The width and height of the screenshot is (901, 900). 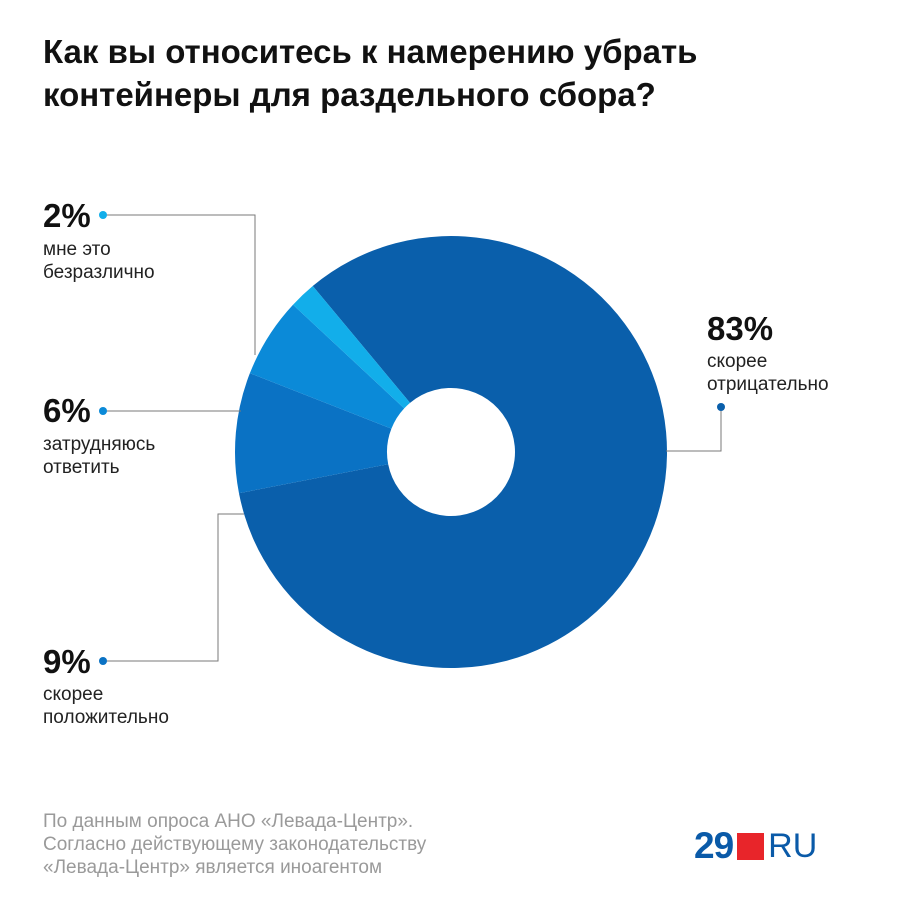 What do you see at coordinates (77, 249) in the screenshot?
I see `category-label-indifferent-line-1: мне это` at bounding box center [77, 249].